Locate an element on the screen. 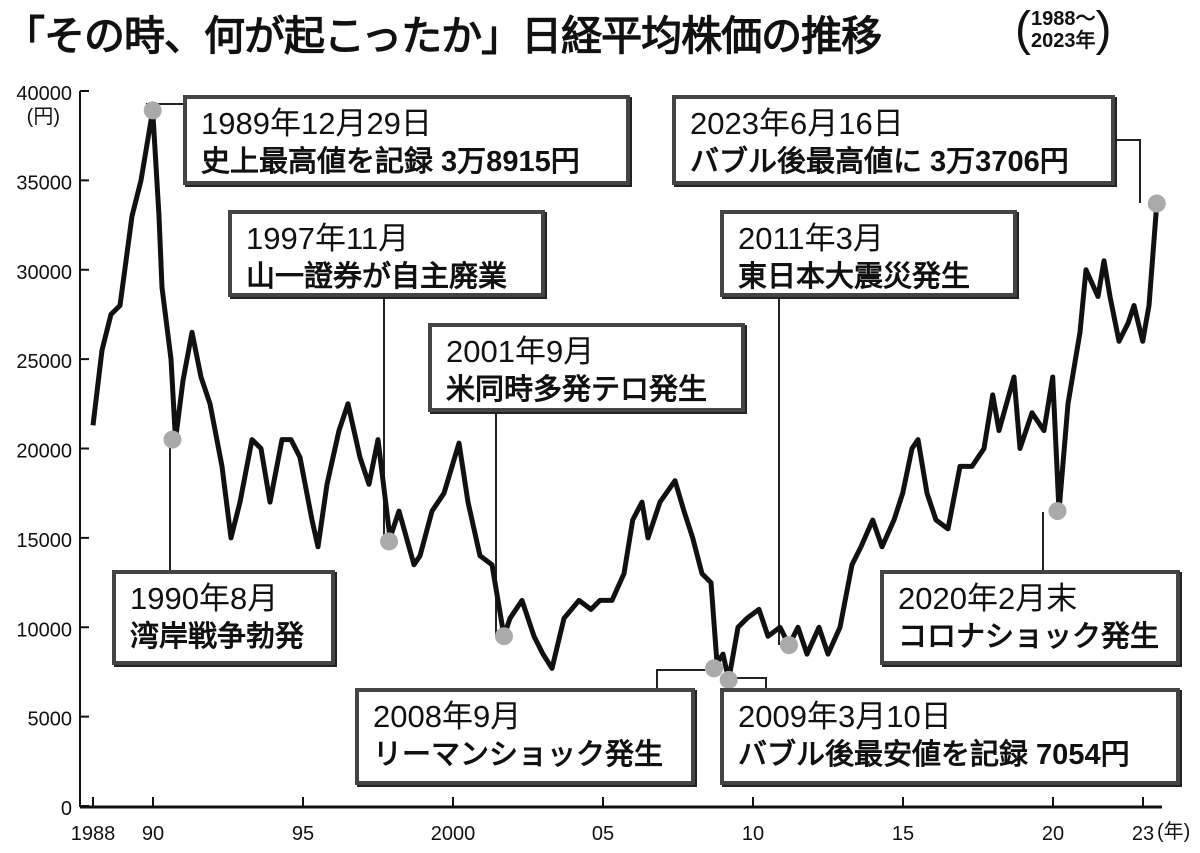 Image resolution: width=1200 pixels, height=853 pixels. leader-2023 is located at coordinates (1128, 171).